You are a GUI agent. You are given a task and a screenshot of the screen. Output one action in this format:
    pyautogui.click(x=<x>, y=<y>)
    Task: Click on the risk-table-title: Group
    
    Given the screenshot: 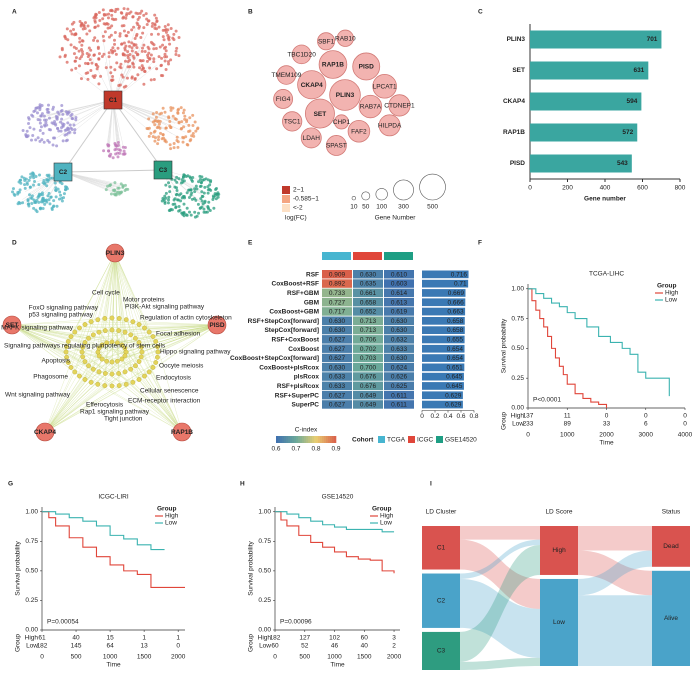 What is the action you would take?
    pyautogui.click(x=504, y=421)
    